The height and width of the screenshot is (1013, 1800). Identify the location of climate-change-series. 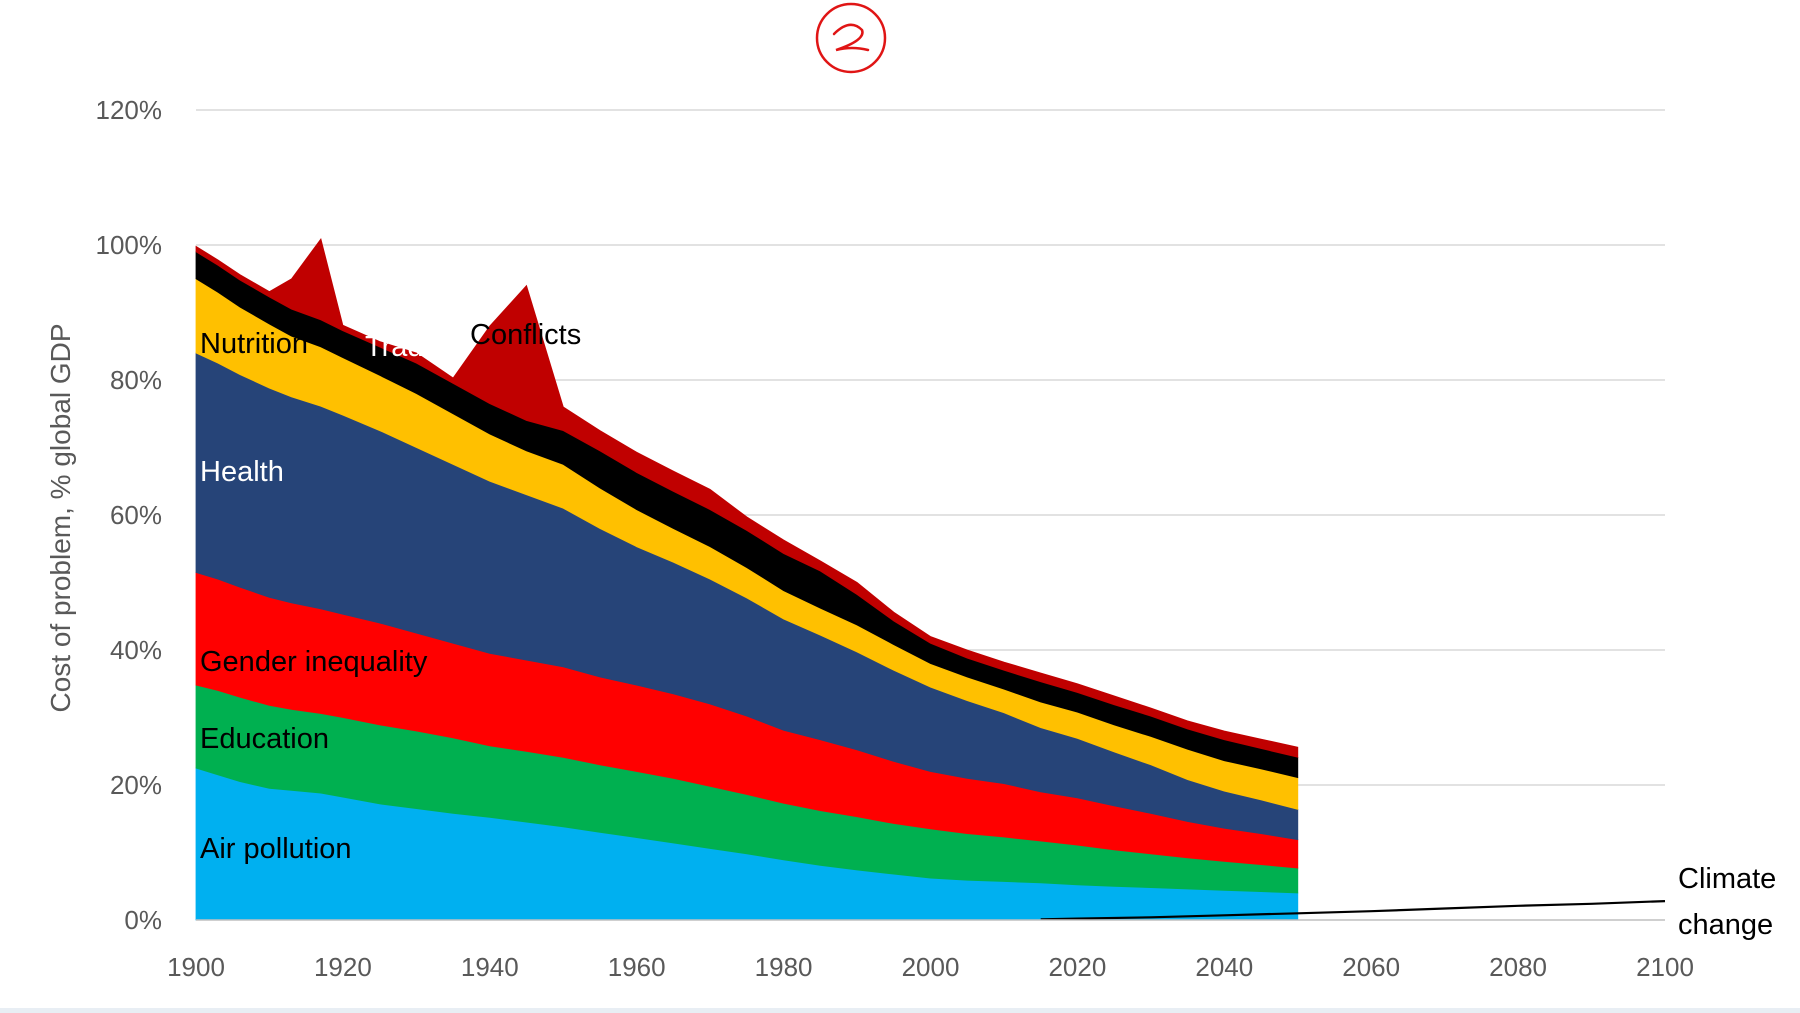
(1353, 910).